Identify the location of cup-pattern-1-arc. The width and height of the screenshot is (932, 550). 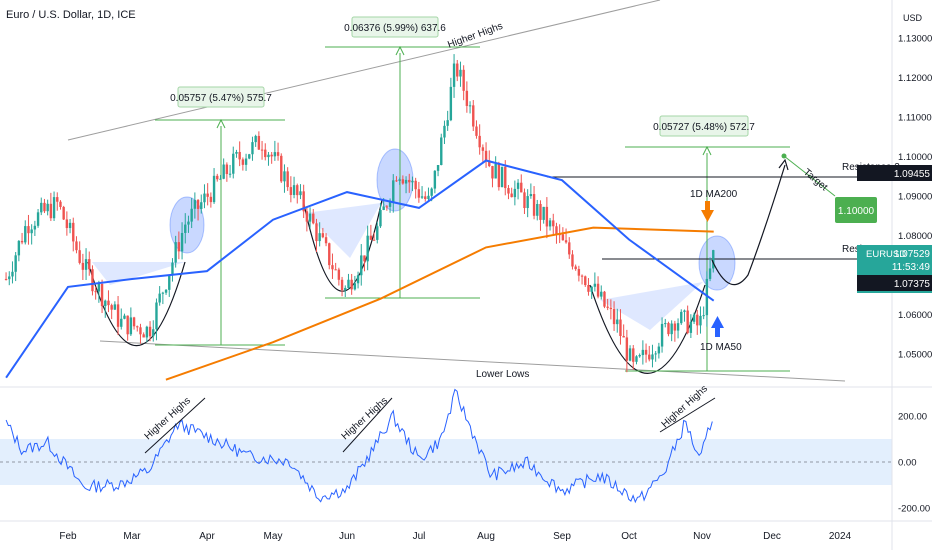
(136, 303).